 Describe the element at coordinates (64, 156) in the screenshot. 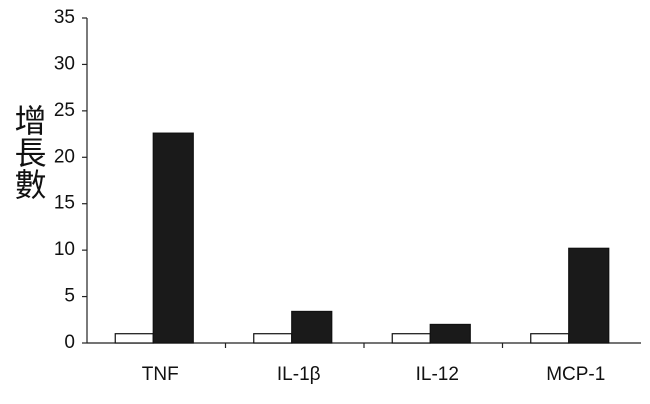

I see `y-tick-label: 20` at that location.